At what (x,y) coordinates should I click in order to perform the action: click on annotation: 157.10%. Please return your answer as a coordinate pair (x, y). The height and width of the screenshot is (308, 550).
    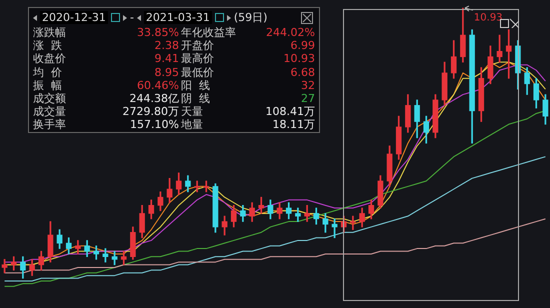
    Looking at the image, I should click on (154, 125).